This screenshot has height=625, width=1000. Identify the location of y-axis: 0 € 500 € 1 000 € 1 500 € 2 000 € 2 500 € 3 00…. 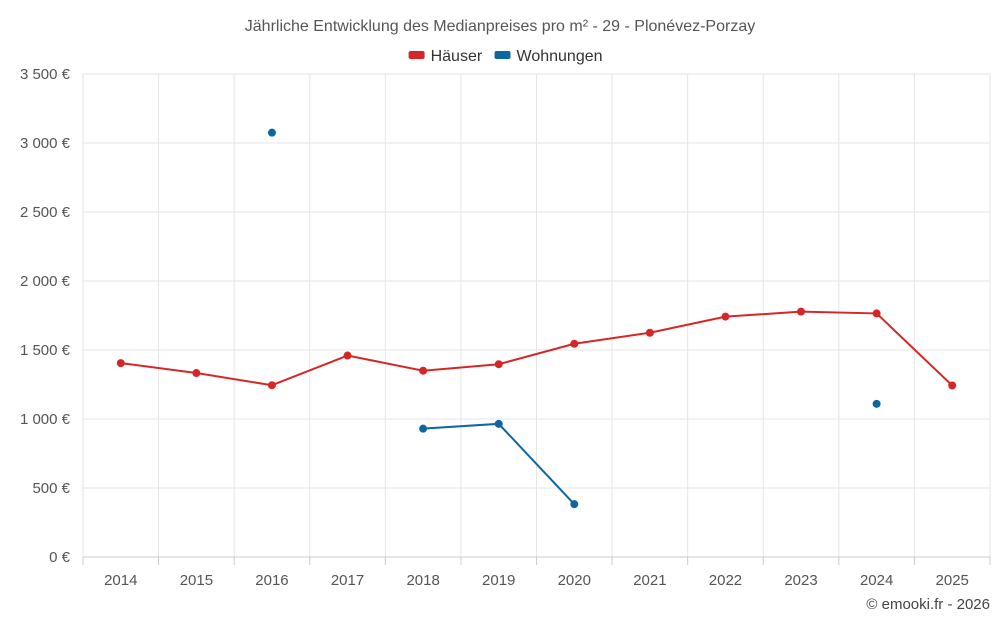
(45, 316).